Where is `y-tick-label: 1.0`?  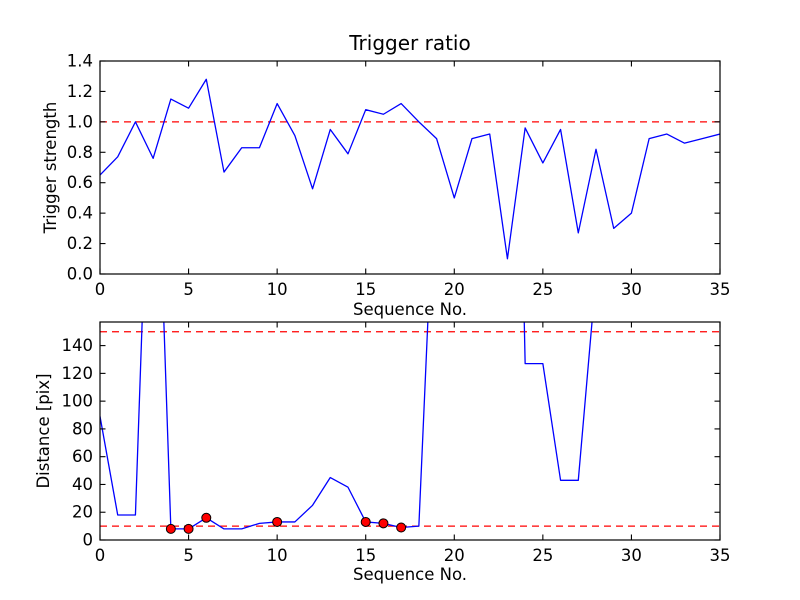 y-tick-label: 1.0 is located at coordinates (80, 121).